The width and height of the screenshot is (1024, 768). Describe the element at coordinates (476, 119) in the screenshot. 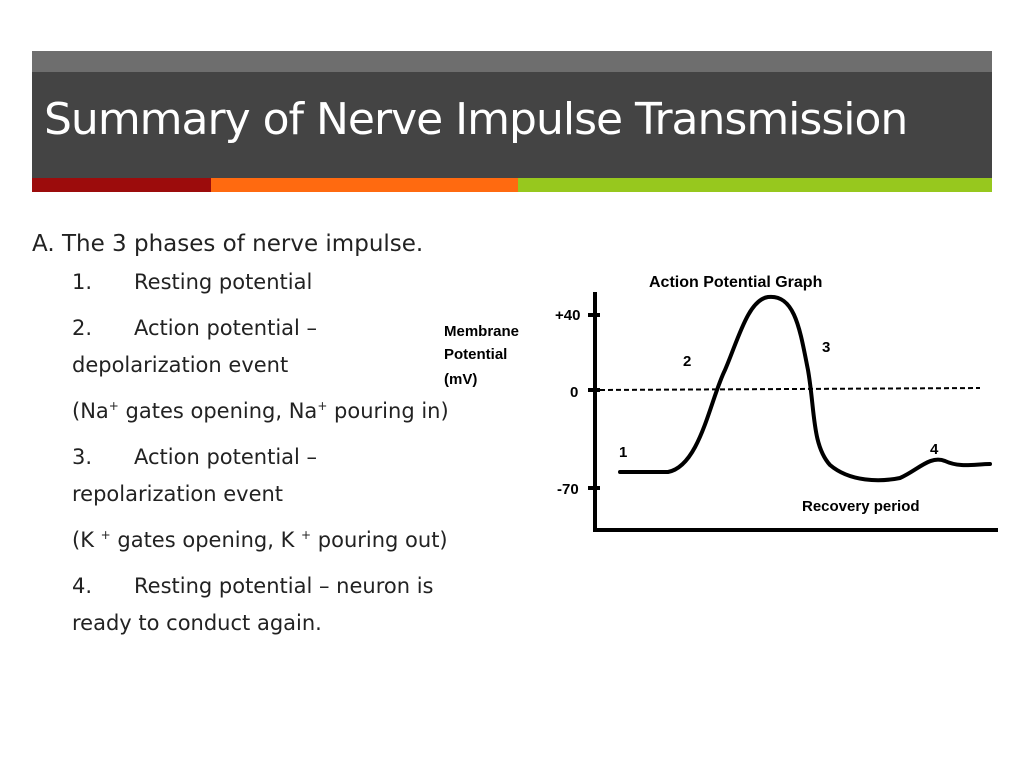

I see `slide-title: Summary of Nerve Impulse Transmission` at that location.